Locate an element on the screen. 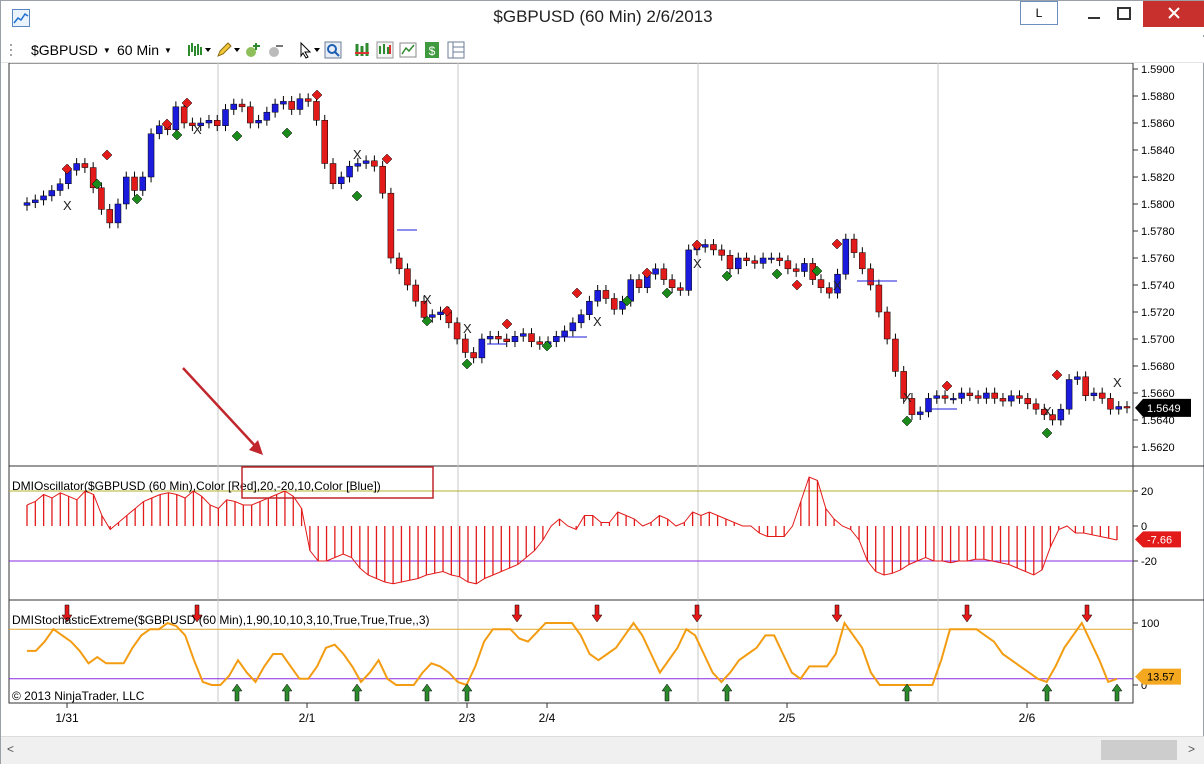 This screenshot has height=764, width=1204. remove-indicator-icon is located at coordinates (276, 50).